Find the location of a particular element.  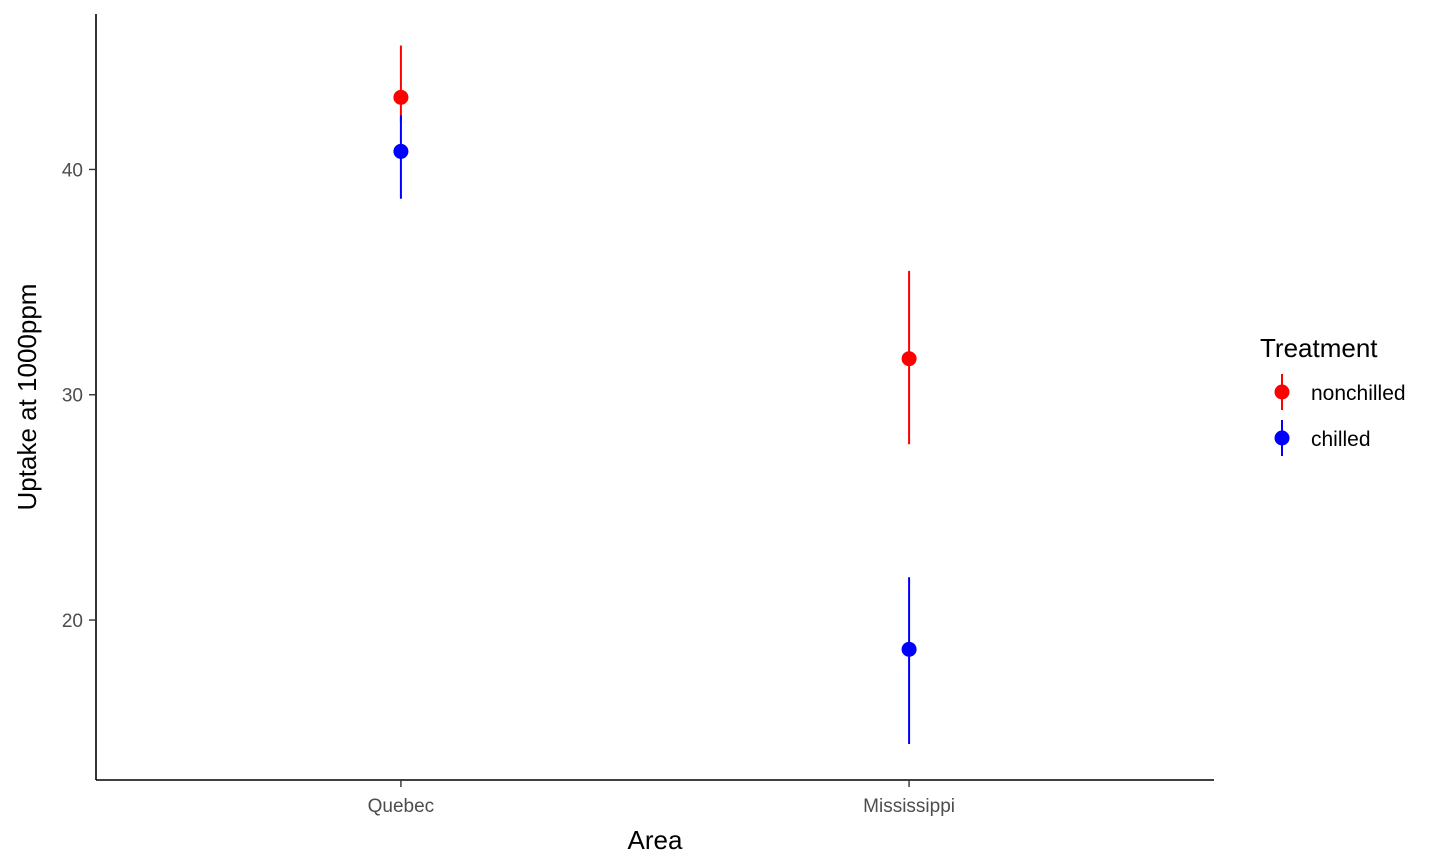

x-tick-label: Mississippi is located at coordinates (909, 806).